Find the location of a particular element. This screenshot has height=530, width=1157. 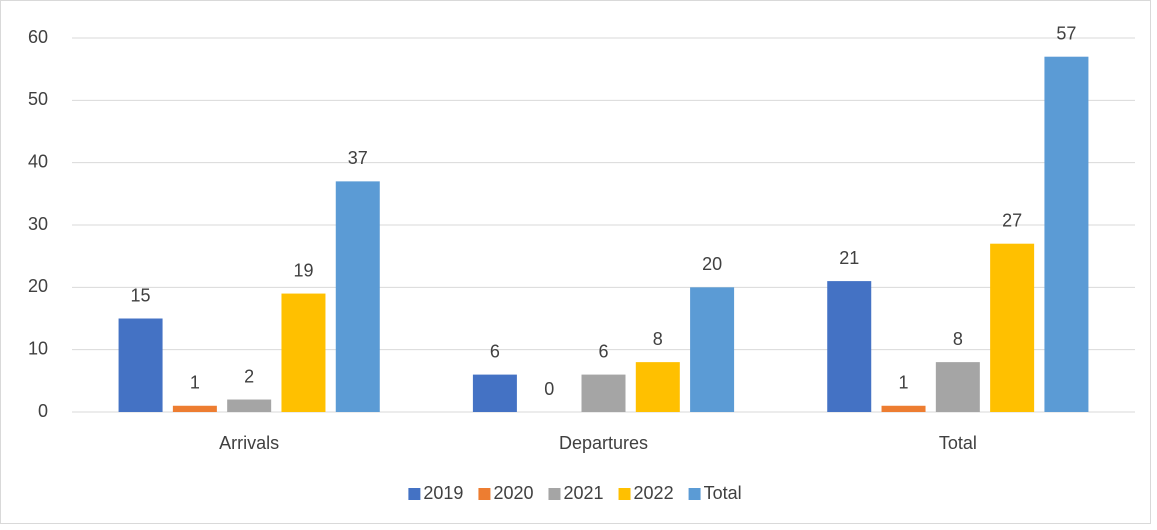

y-tick-label: 40 is located at coordinates (38, 161).